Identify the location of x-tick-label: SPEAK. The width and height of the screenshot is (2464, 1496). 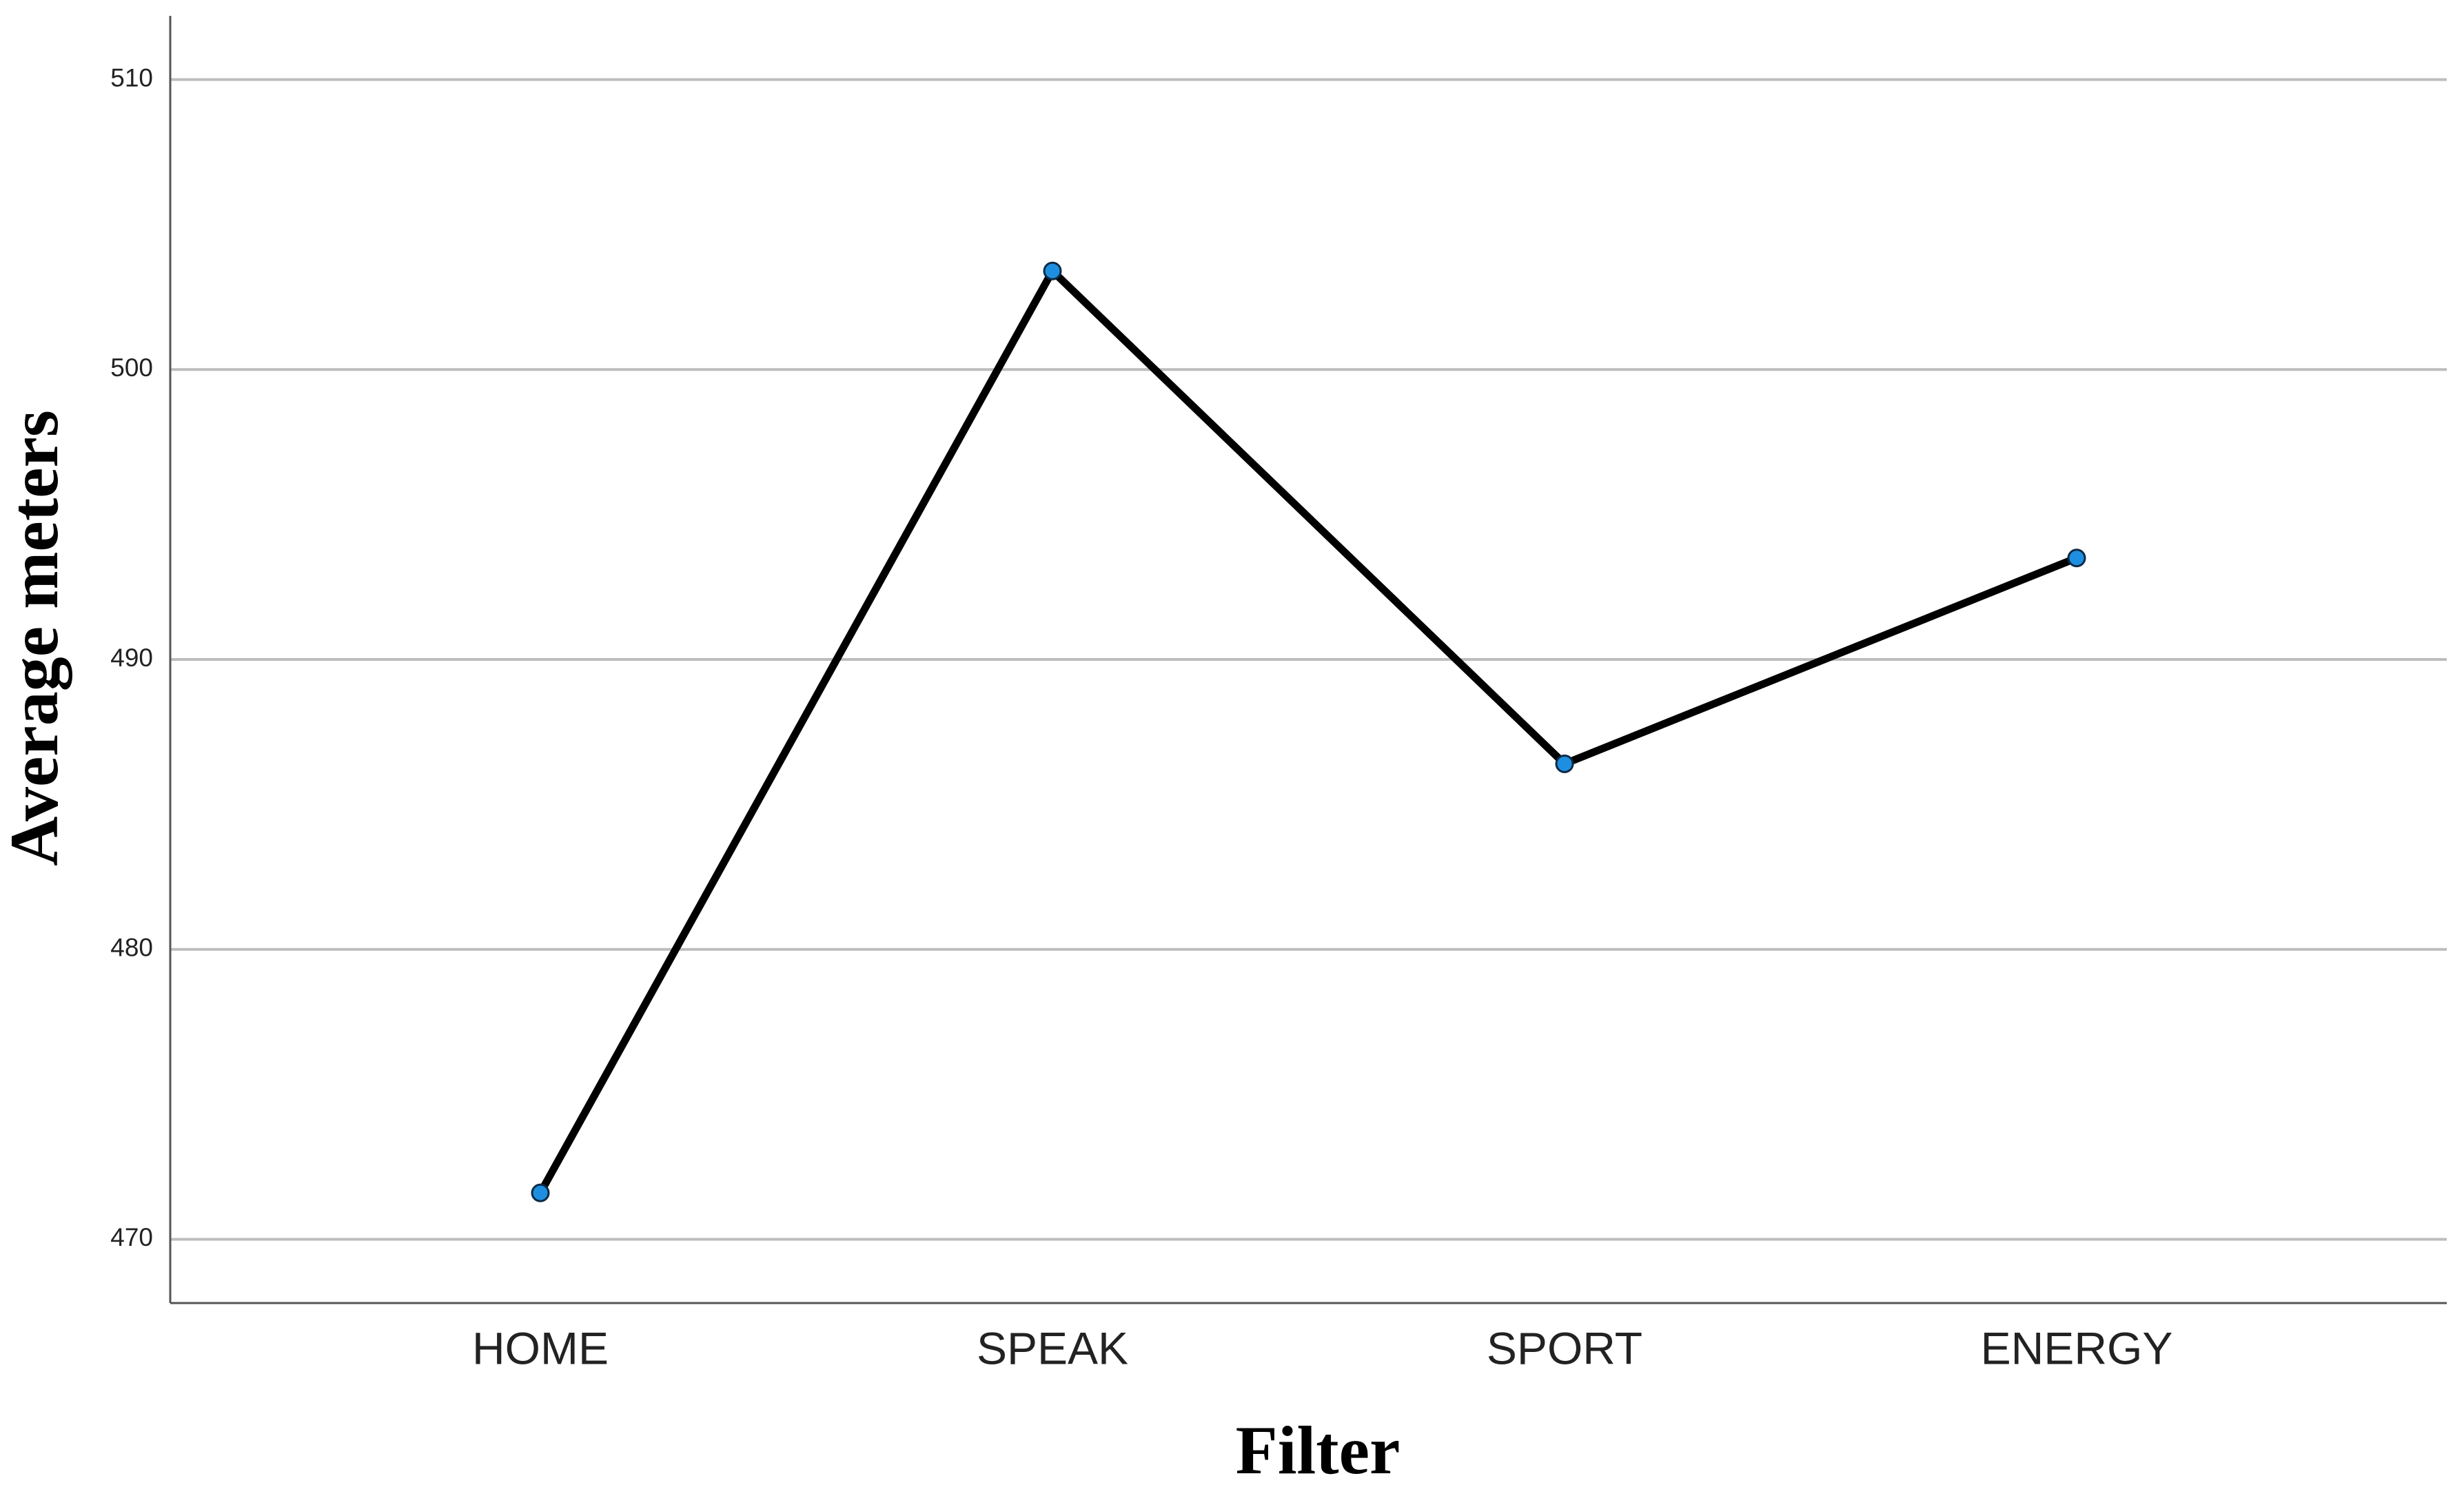
(1052, 1347).